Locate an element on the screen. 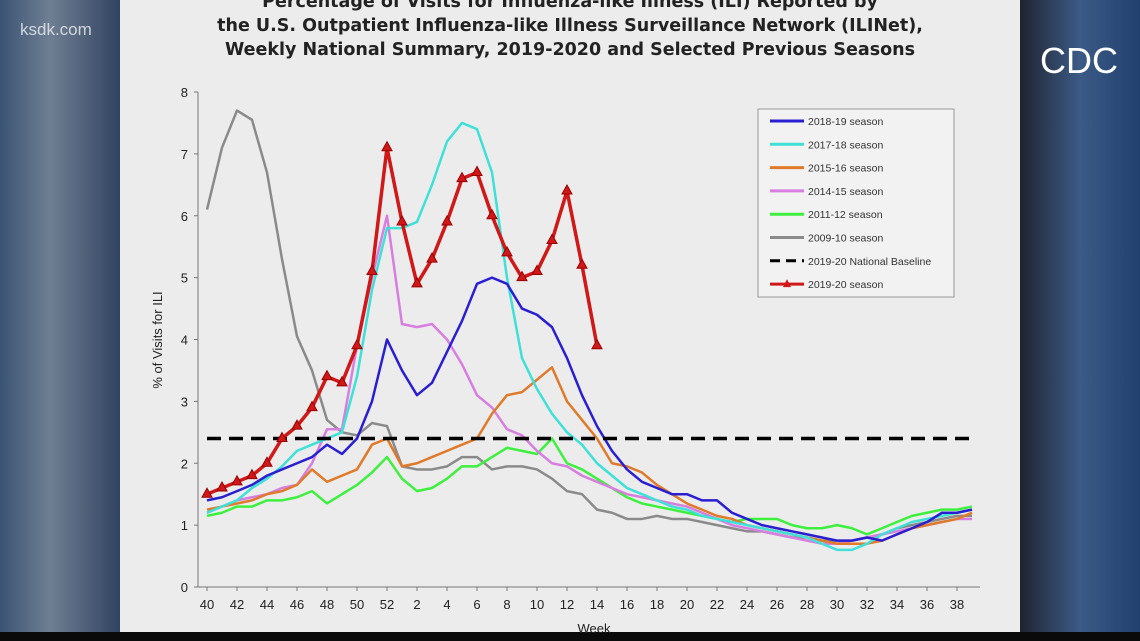  x-tick-label: 28 is located at coordinates (807, 604).